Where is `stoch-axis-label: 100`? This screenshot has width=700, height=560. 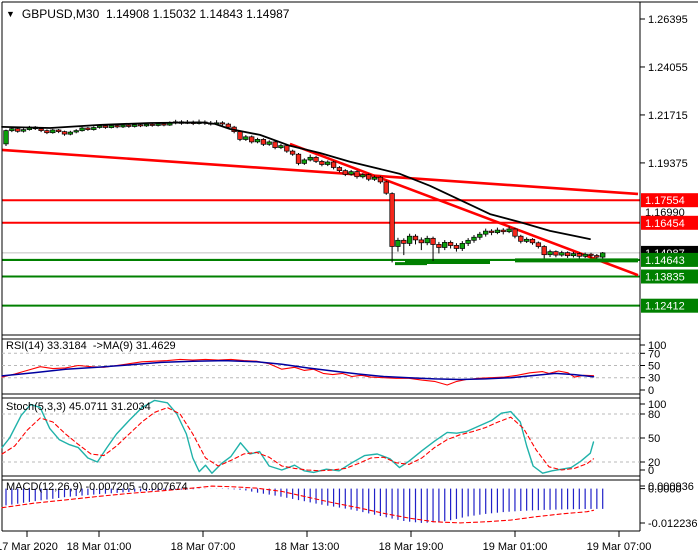 stoch-axis-label: 100 is located at coordinates (657, 405).